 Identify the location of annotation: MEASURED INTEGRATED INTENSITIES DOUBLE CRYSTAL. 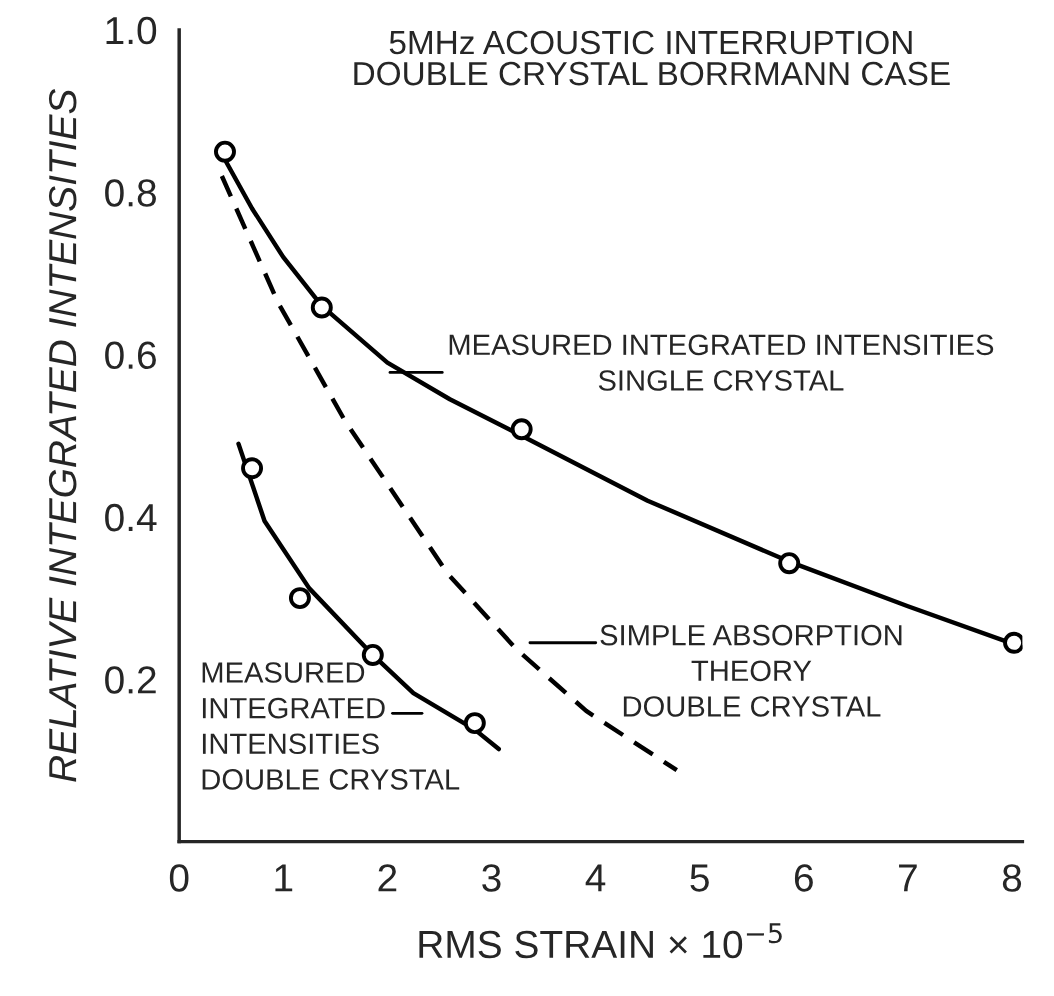
(331, 726).